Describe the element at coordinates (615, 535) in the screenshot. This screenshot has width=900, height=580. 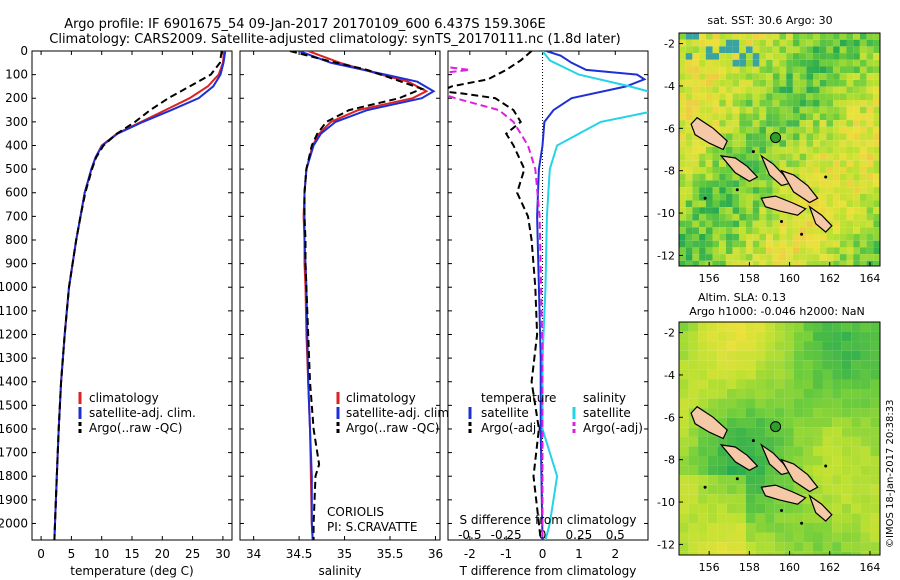
I see `s-tick-label: 0.5` at that location.